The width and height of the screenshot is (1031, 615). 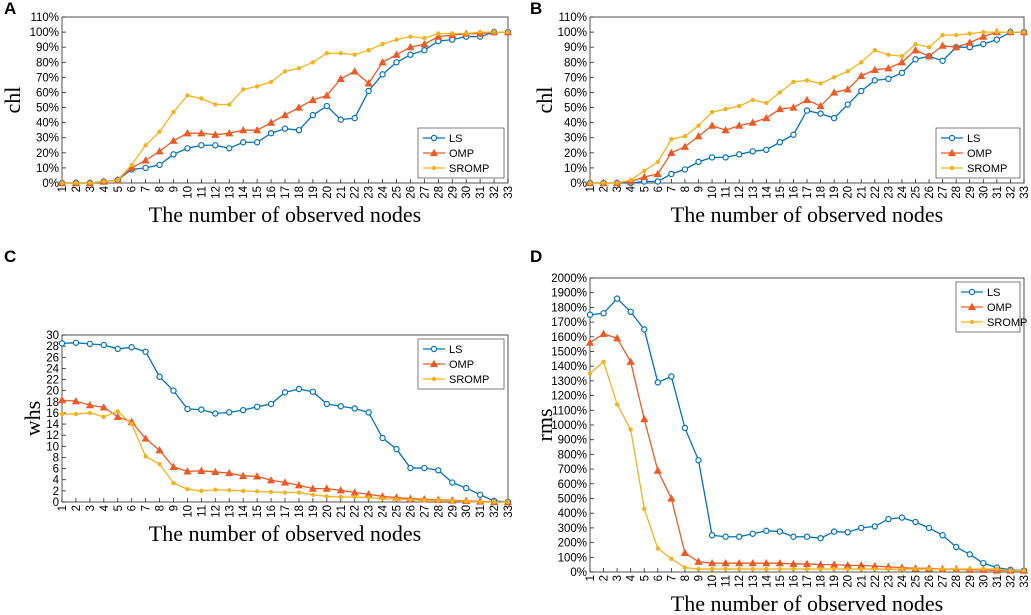 What do you see at coordinates (52, 425) in the screenshot?
I see `y-tick-label-c: 14` at bounding box center [52, 425].